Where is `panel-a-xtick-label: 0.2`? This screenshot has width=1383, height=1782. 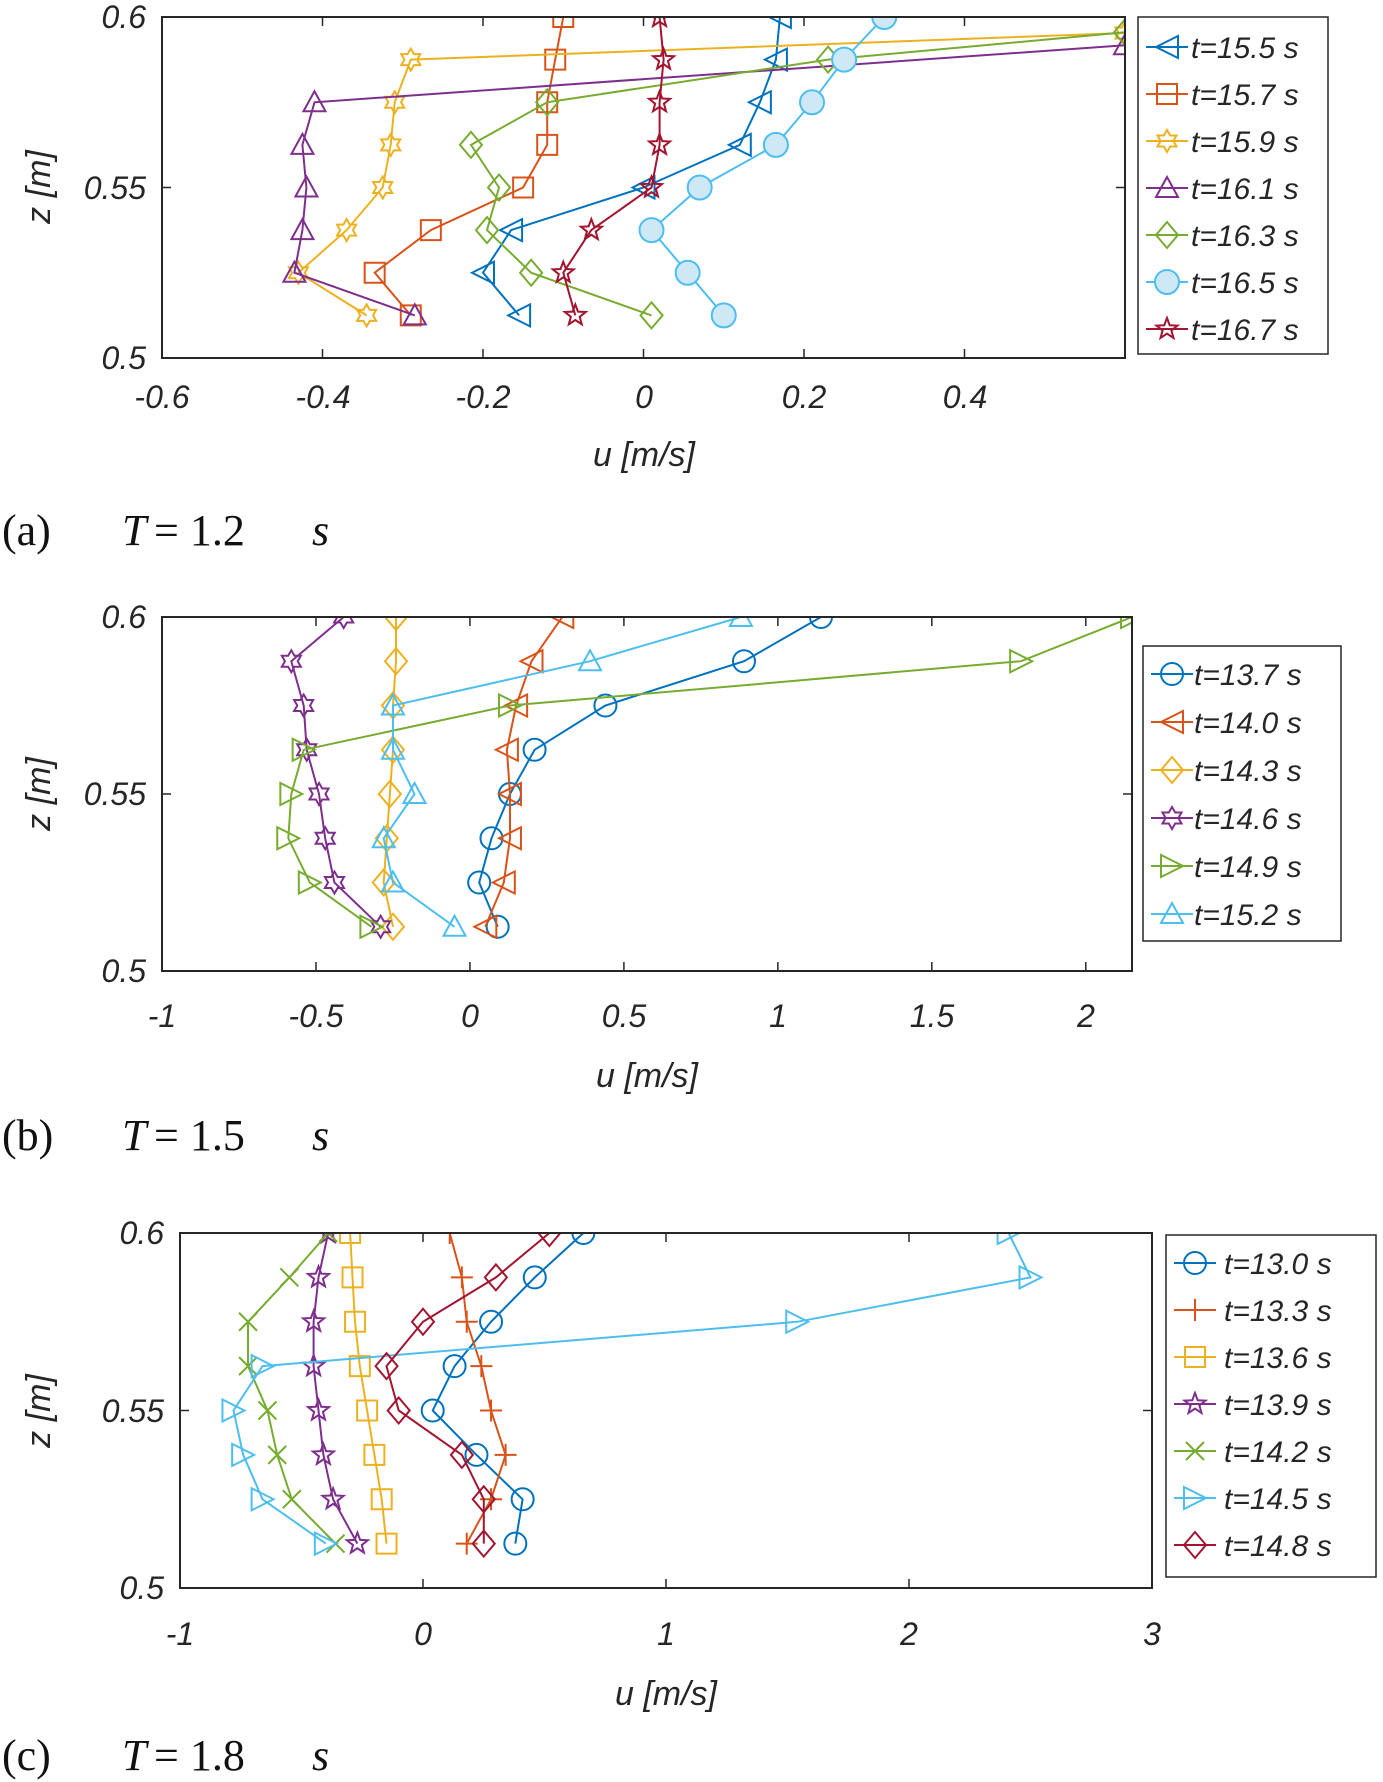
panel-a-xtick-label: 0.2 is located at coordinates (804, 397).